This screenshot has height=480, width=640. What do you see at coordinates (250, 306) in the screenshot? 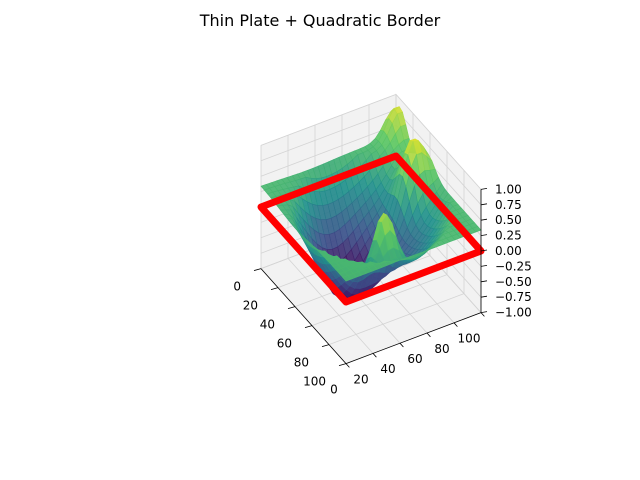
I see `y-tick-label: 20` at bounding box center [250, 306].